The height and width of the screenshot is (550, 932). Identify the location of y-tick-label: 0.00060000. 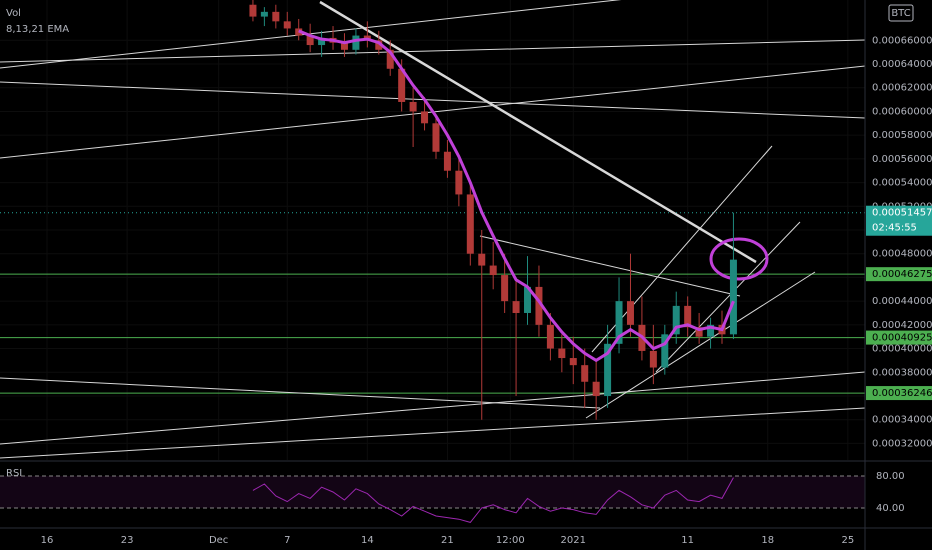
(902, 111).